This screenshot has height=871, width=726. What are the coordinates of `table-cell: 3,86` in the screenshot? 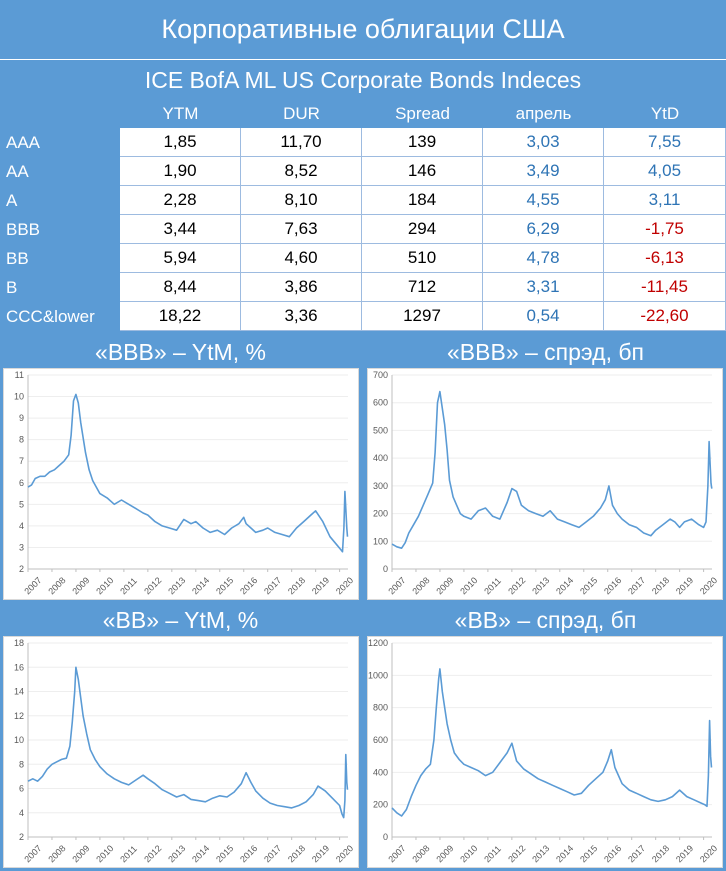 It's located at (301, 287).